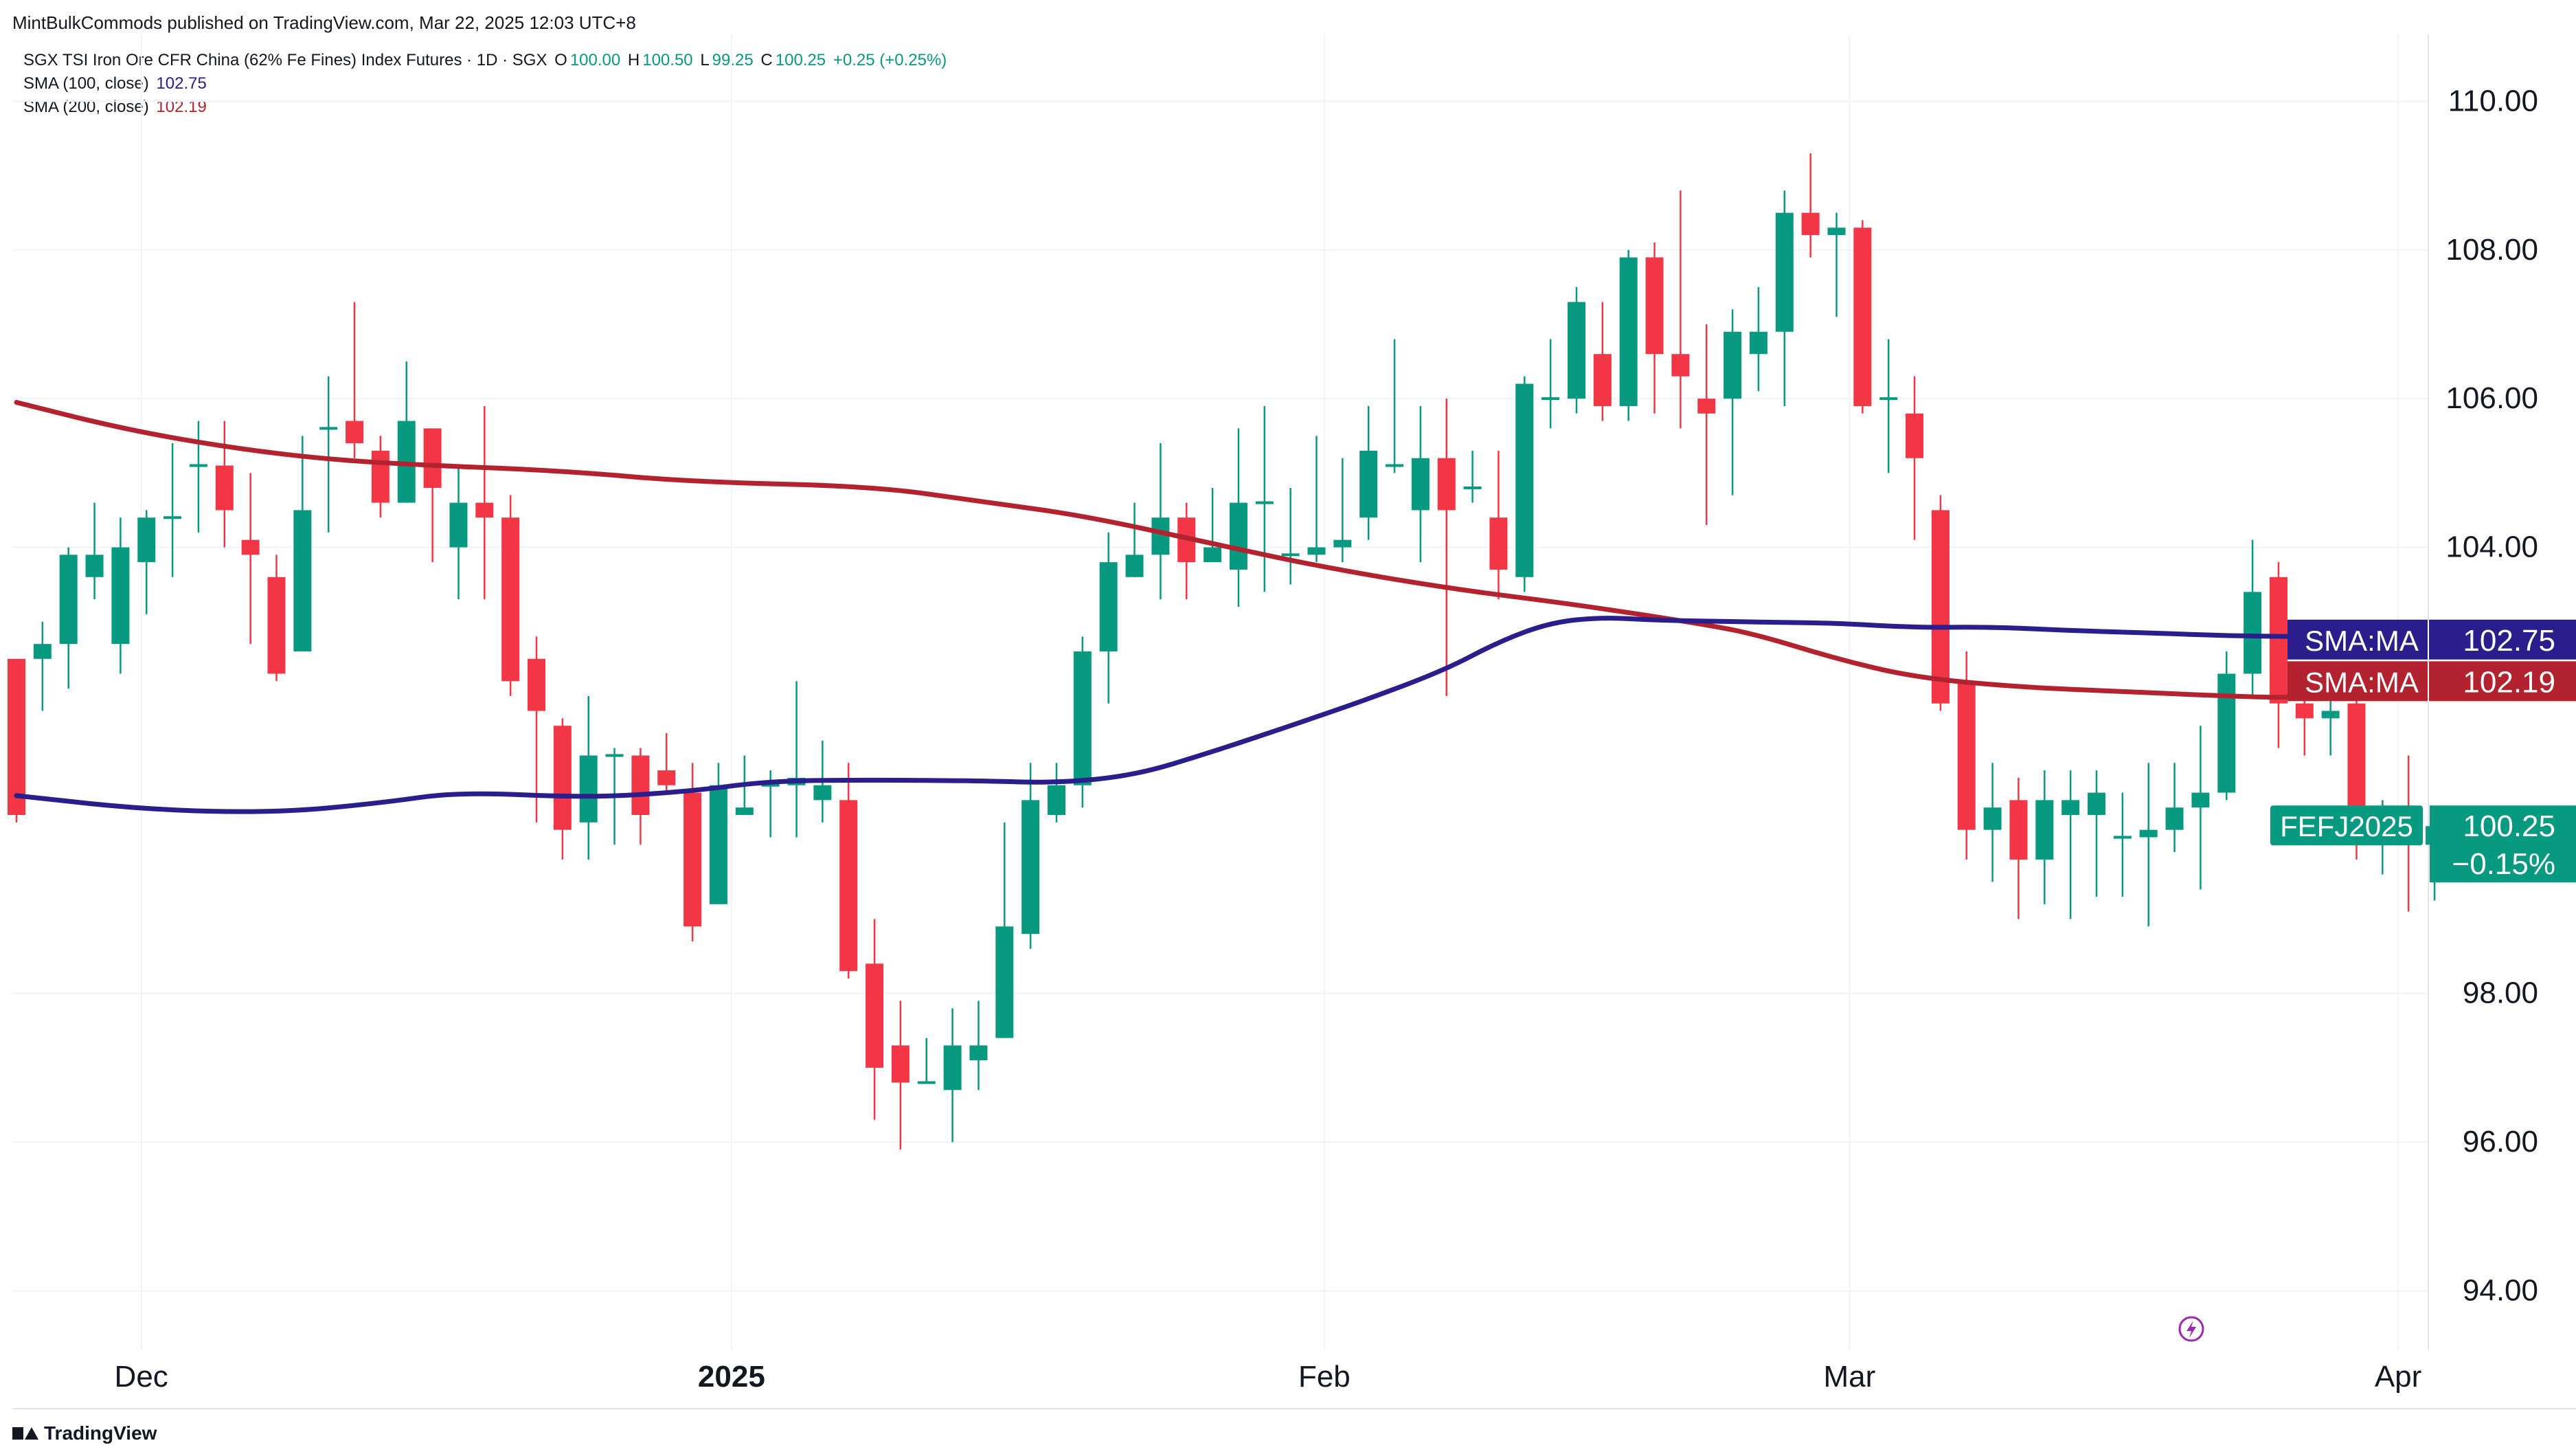 The width and height of the screenshot is (2576, 1454). I want to click on price-label-change: −0.15%, so click(2503, 864).